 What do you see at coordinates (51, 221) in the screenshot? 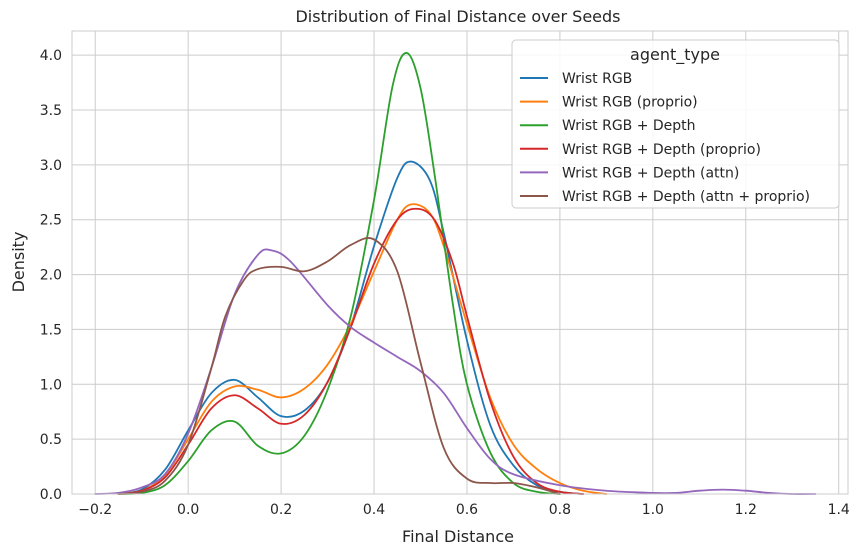
I see `y-tick-label: 2.5` at bounding box center [51, 221].